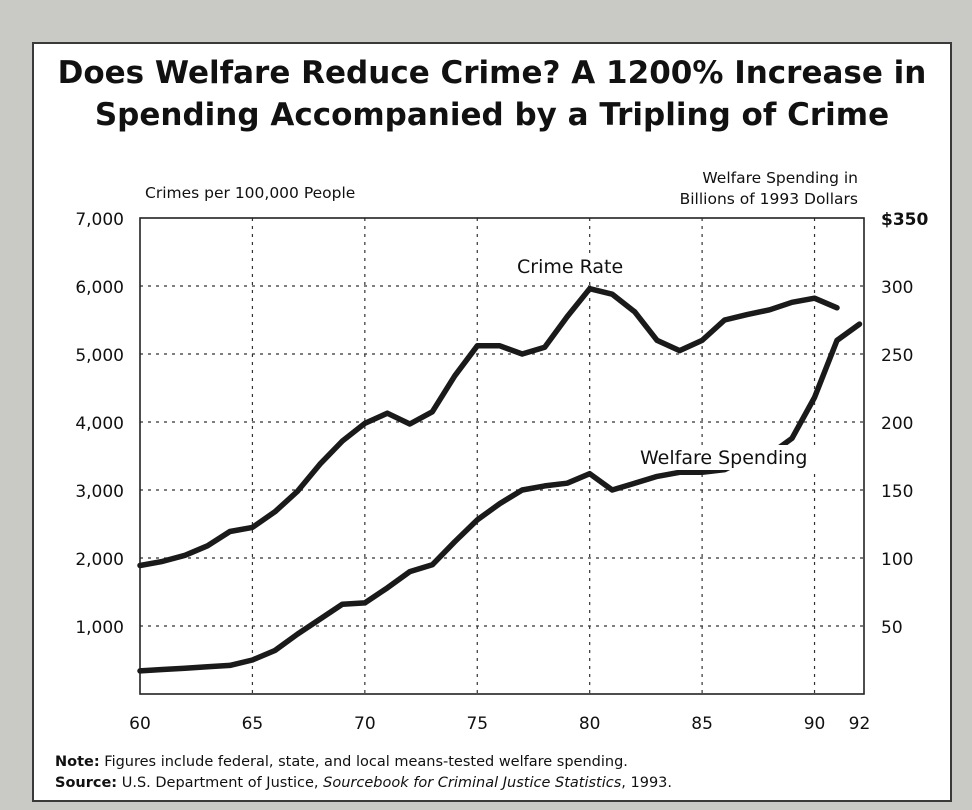 Image resolution: width=972 pixels, height=810 pixels. What do you see at coordinates (780, 178) in the screenshot?
I see `right-axis-label-line-1: Welfare Spending in` at bounding box center [780, 178].